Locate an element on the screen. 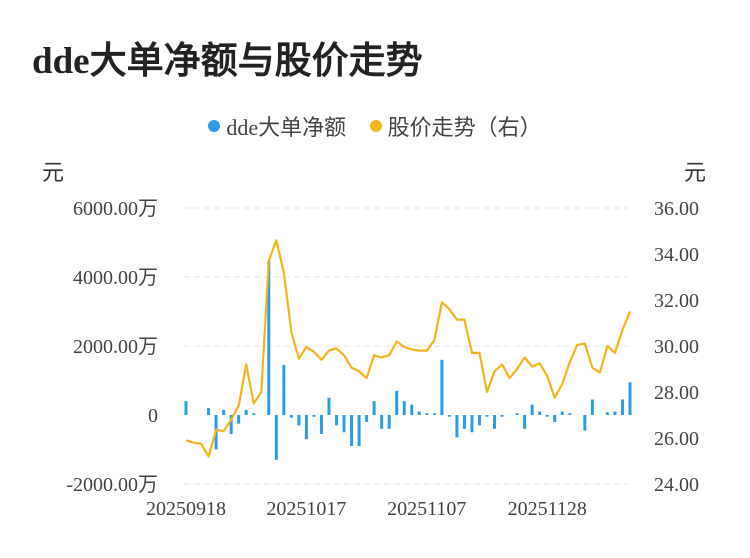 The width and height of the screenshot is (750, 558). legend-dot-line is located at coordinates (375, 126).